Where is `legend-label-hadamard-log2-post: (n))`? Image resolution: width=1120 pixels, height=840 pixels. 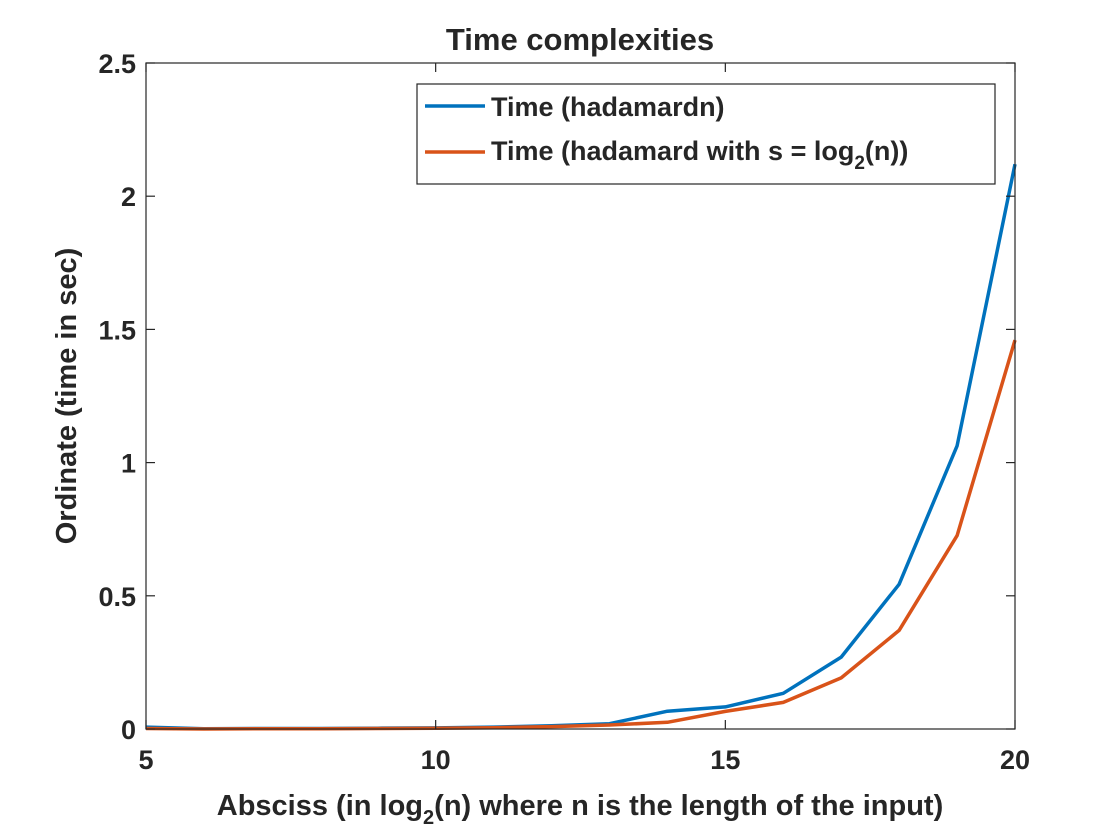
legend-label-hadamard-log2-post: (n)) is located at coordinates (886, 151).